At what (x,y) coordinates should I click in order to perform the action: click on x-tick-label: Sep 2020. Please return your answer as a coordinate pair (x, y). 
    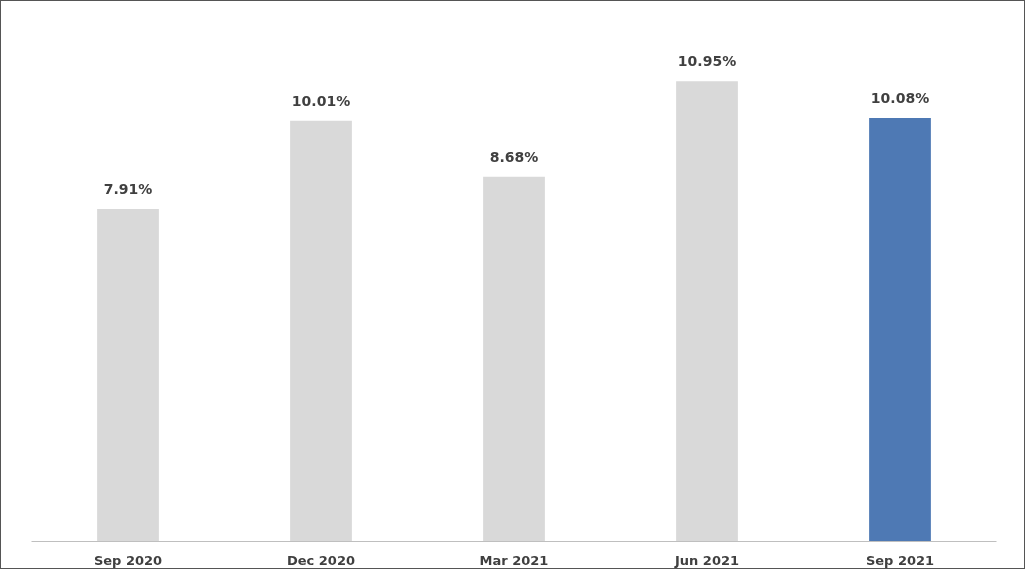
    Looking at the image, I should click on (128, 560).